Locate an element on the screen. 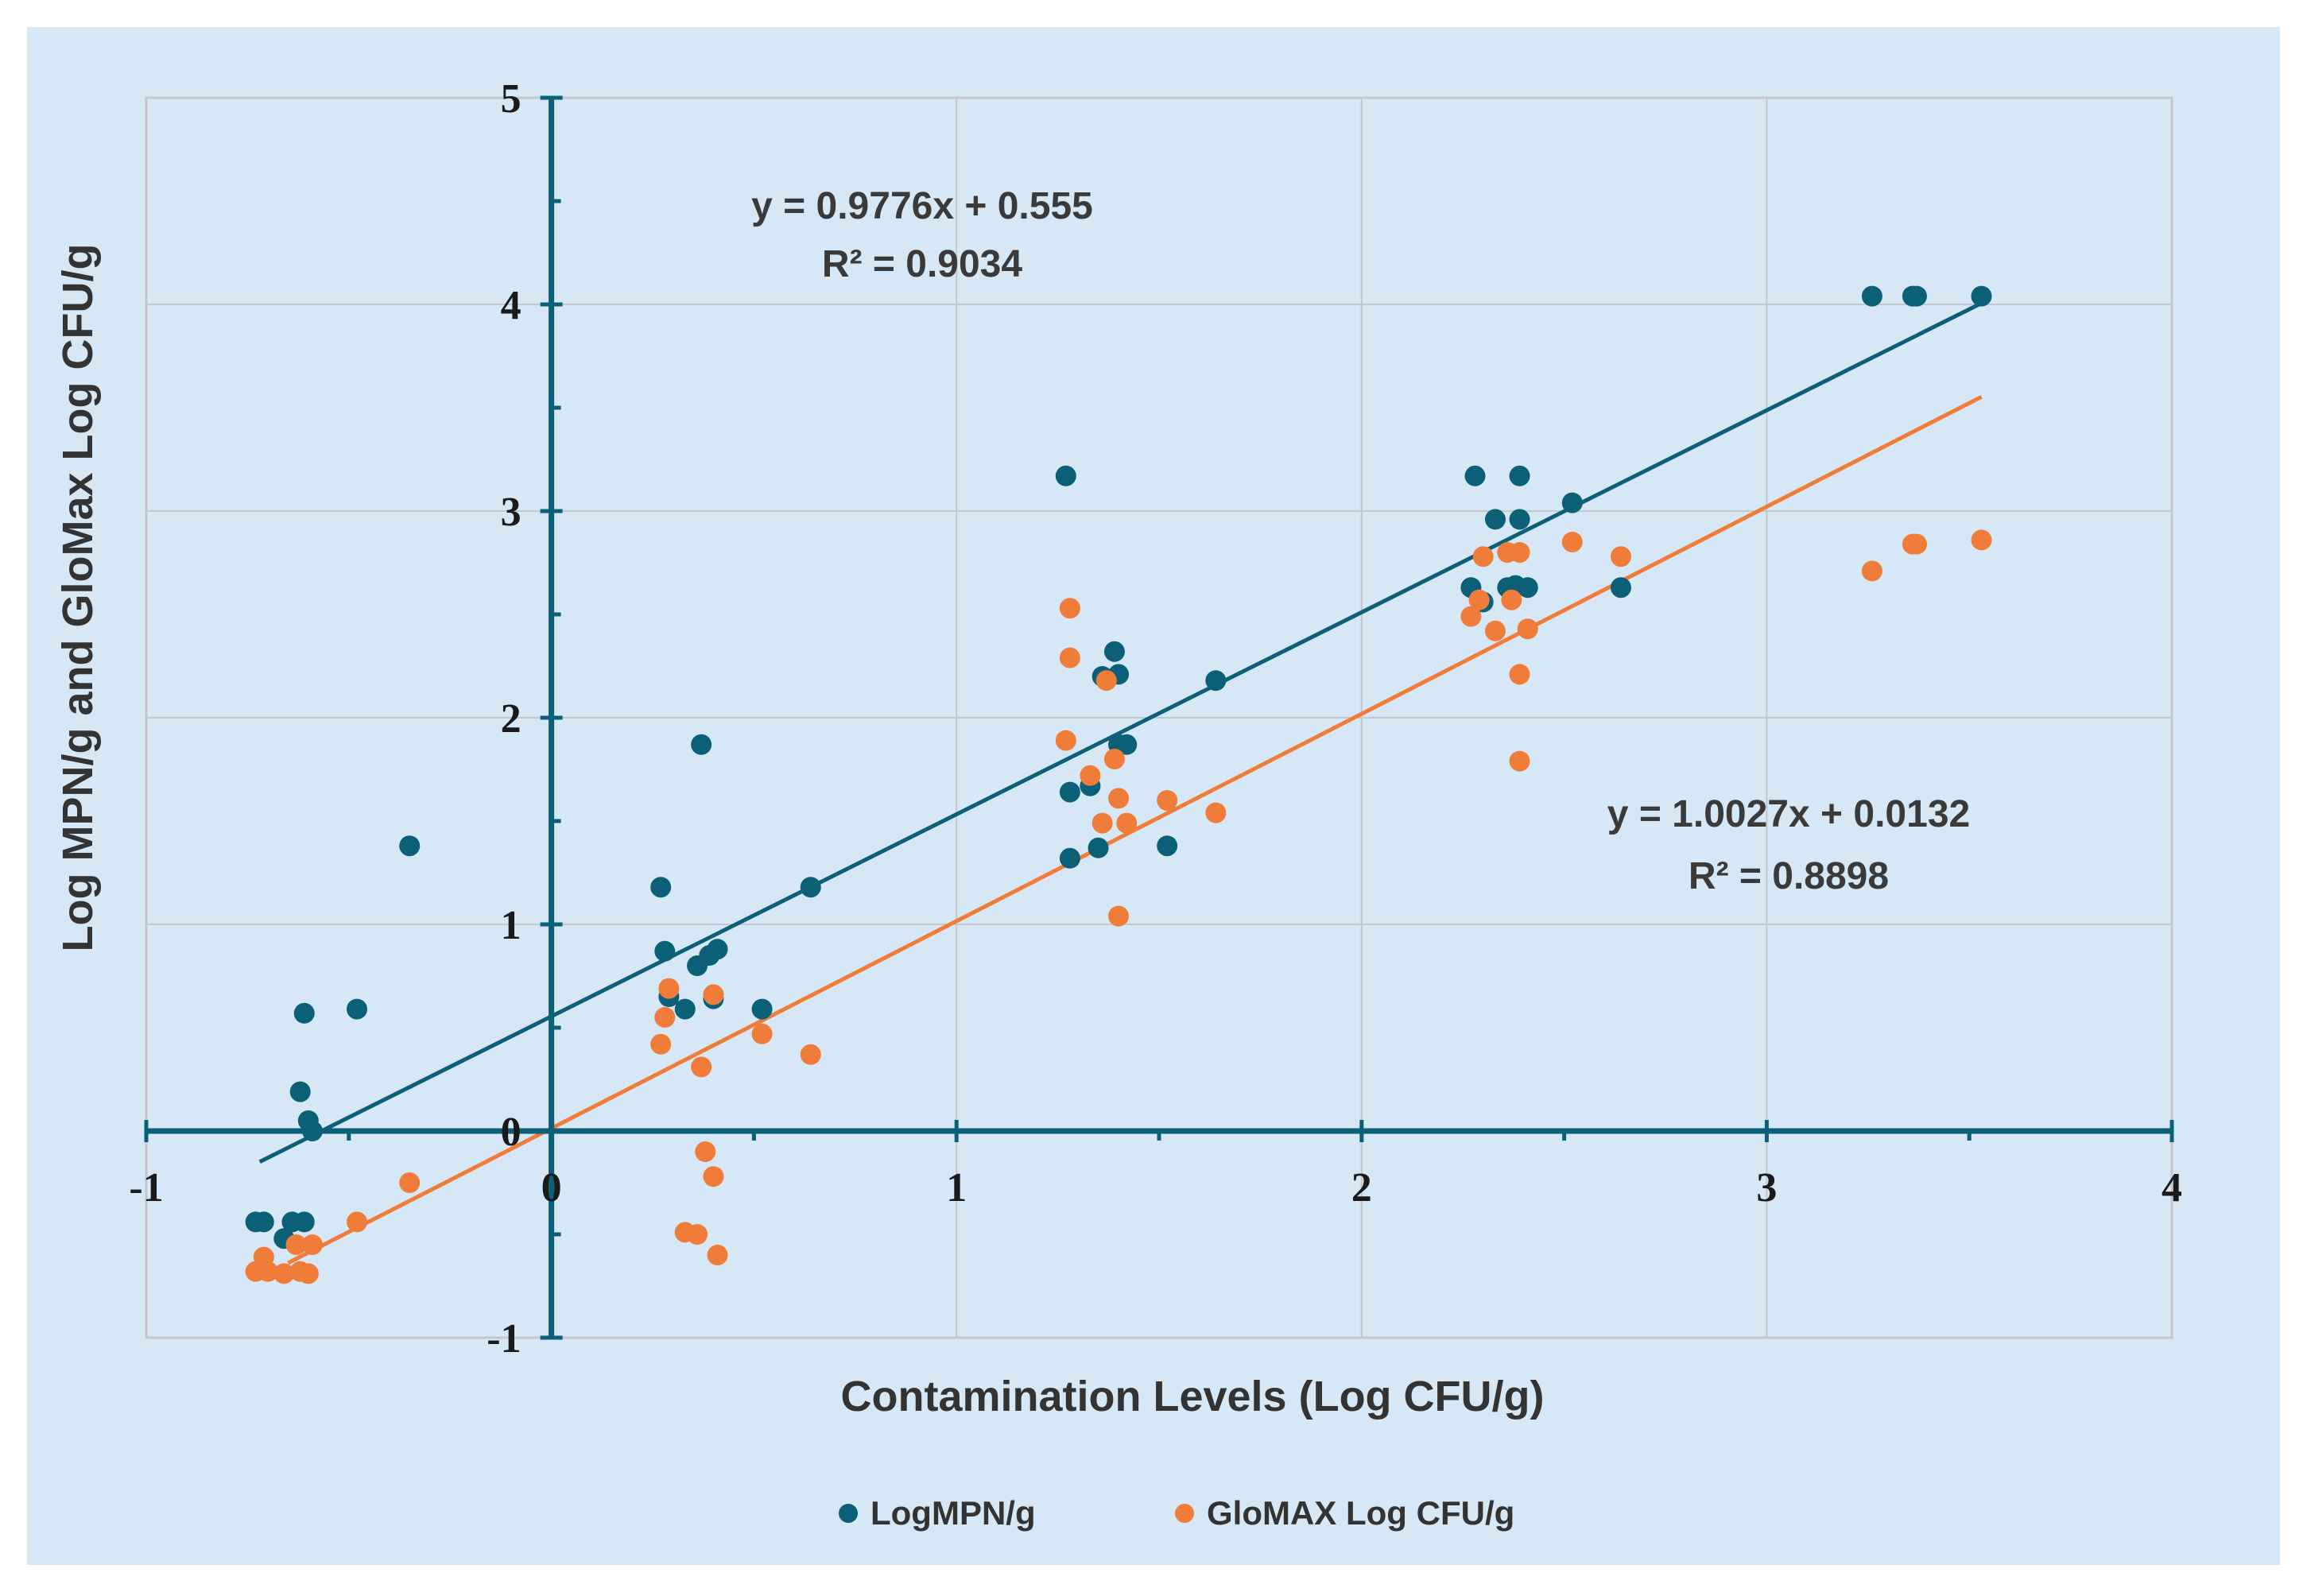 The width and height of the screenshot is (2307, 1596). x-tick-label: 0 is located at coordinates (552, 1188).